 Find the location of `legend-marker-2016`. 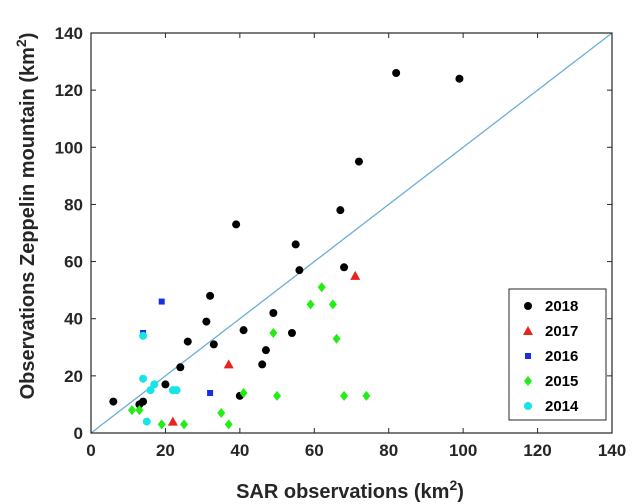

legend-marker-2016 is located at coordinates (528, 356).